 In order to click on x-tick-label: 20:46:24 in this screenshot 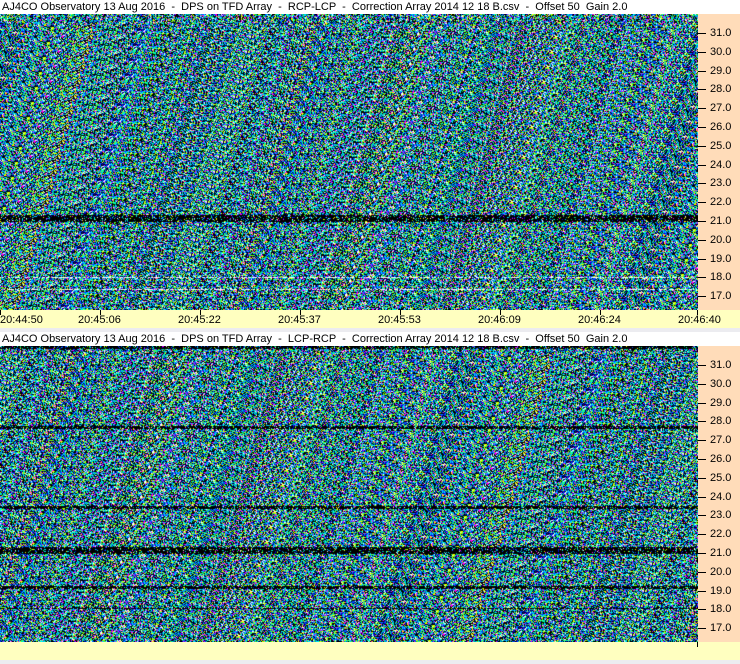, I will do `click(599, 320)`.